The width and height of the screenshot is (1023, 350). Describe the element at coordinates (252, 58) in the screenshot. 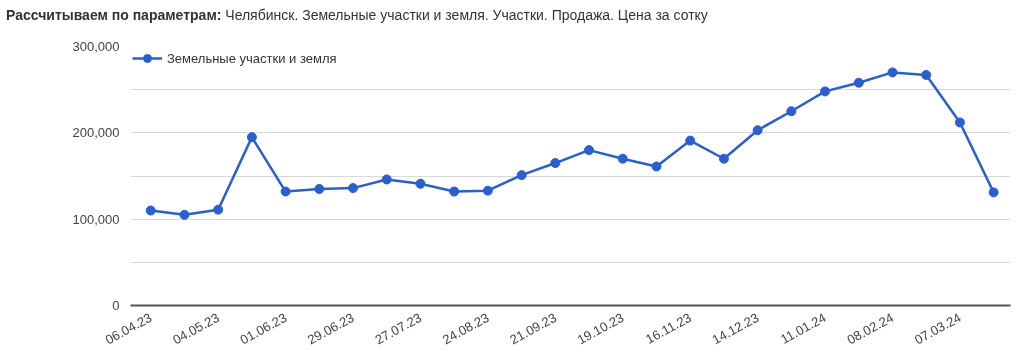

I see `legend-label: Земельные участки и земля` at that location.